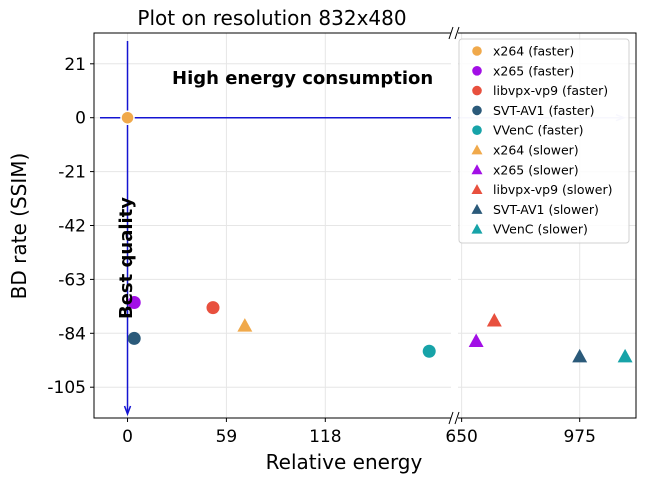 The image size is (645, 483). Describe the element at coordinates (134, 302) in the screenshot. I see `data-point-x265-faster` at that location.